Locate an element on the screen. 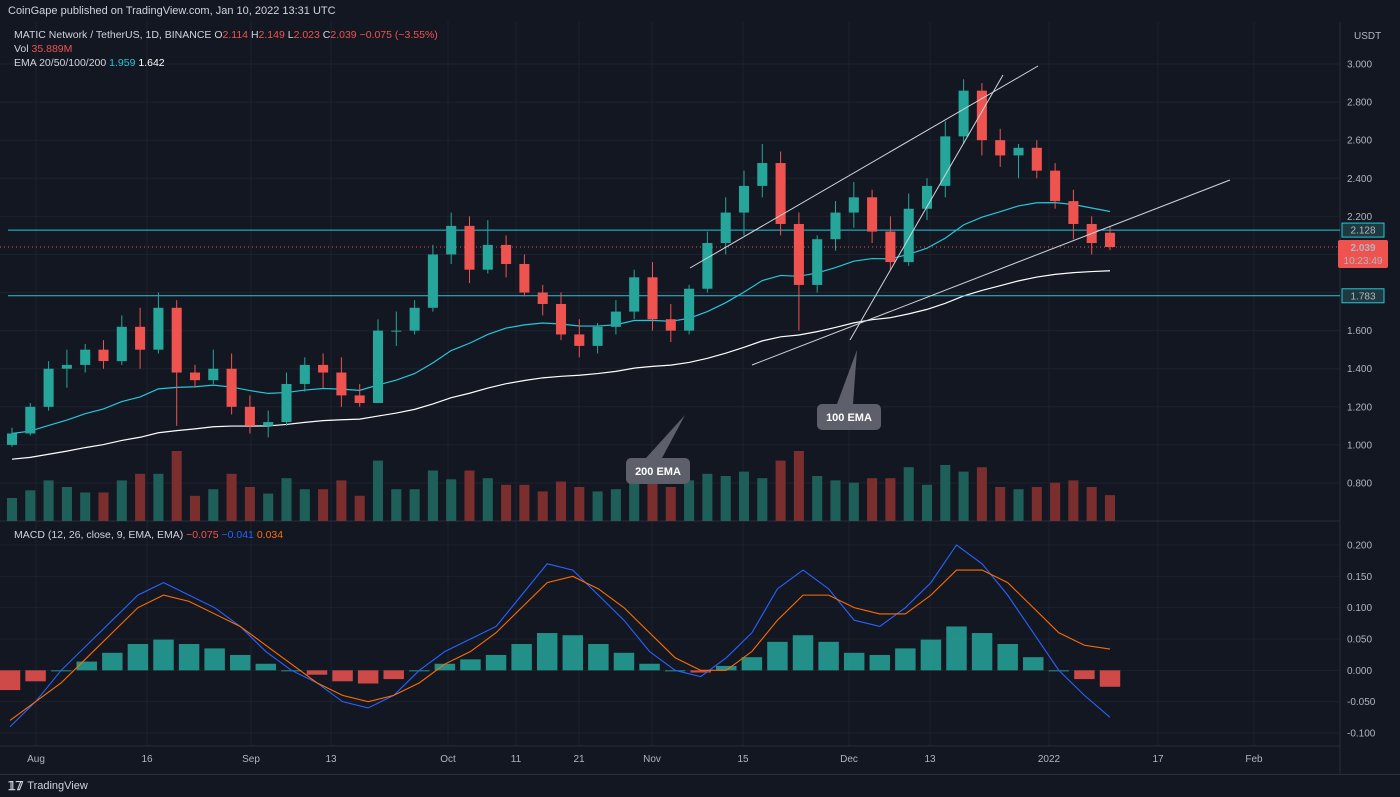 Image resolution: width=1400 pixels, height=797 pixels. close-label: C is located at coordinates (326, 35).